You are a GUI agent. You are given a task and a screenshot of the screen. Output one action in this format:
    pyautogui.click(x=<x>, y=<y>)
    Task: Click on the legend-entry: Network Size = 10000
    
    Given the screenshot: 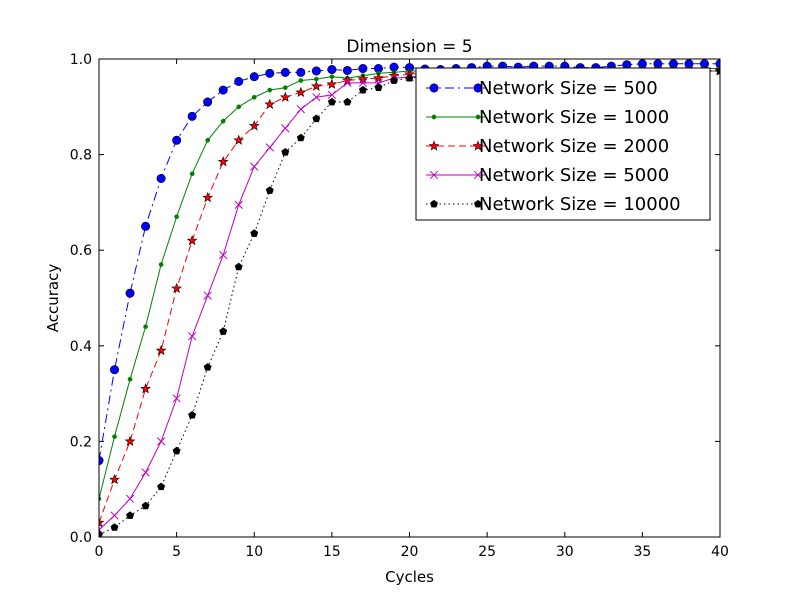 What is the action you would take?
    pyautogui.click(x=553, y=204)
    